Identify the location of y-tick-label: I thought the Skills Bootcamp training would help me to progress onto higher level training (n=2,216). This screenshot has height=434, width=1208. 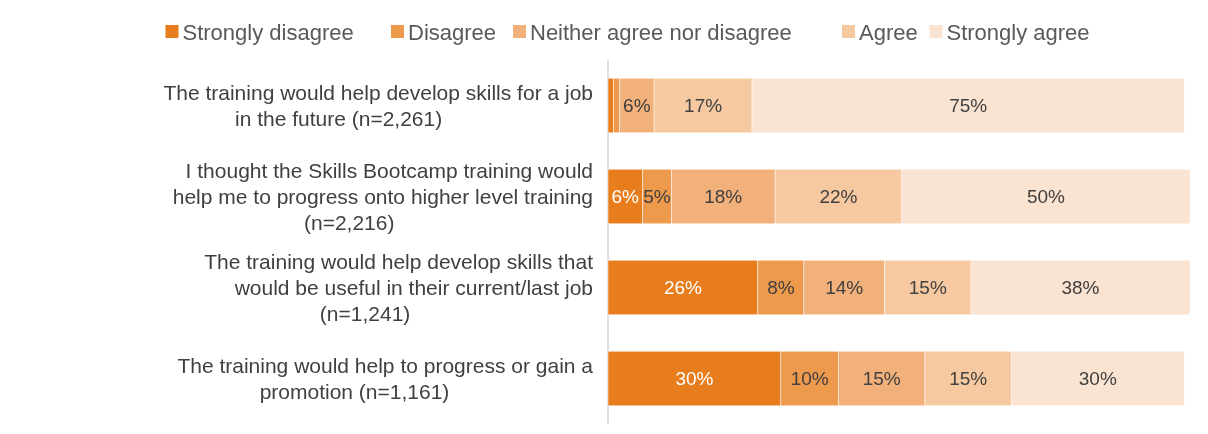
(382, 196).